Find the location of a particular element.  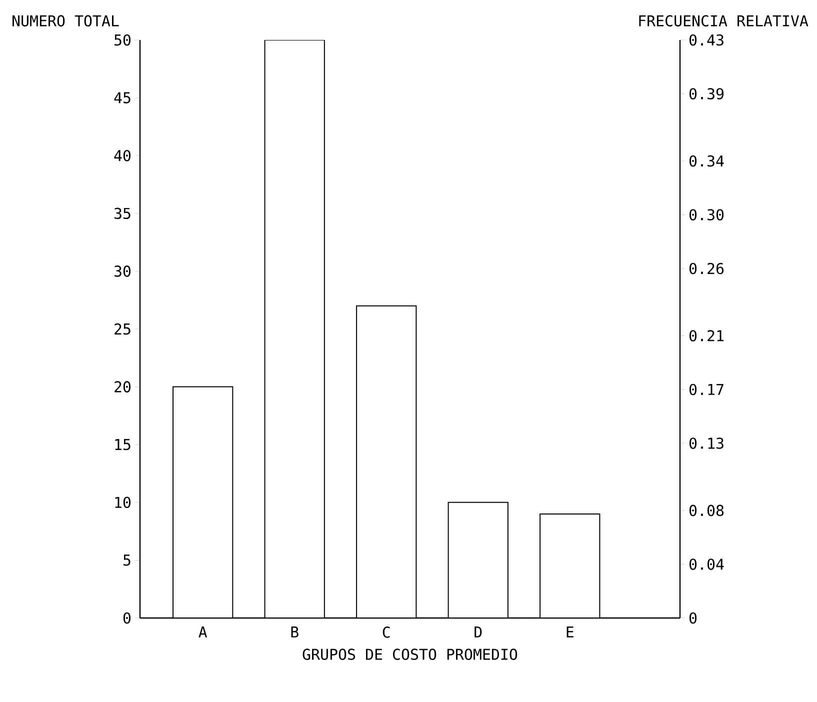

y-tick-label: 45 is located at coordinates (122, 98).